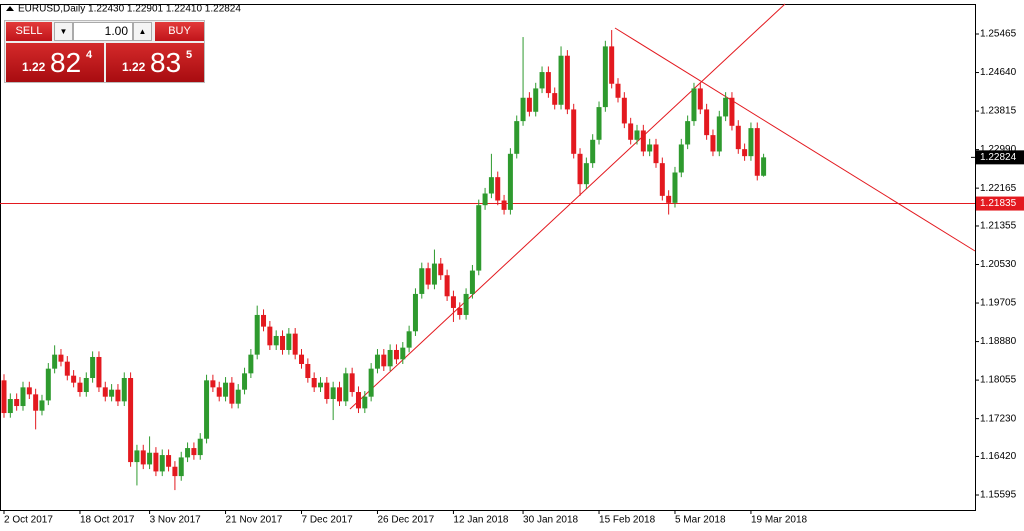 The image size is (1024, 531). Describe the element at coordinates (480, 520) in the screenshot. I see `x-tick-label: 12 Jan 2018` at that location.